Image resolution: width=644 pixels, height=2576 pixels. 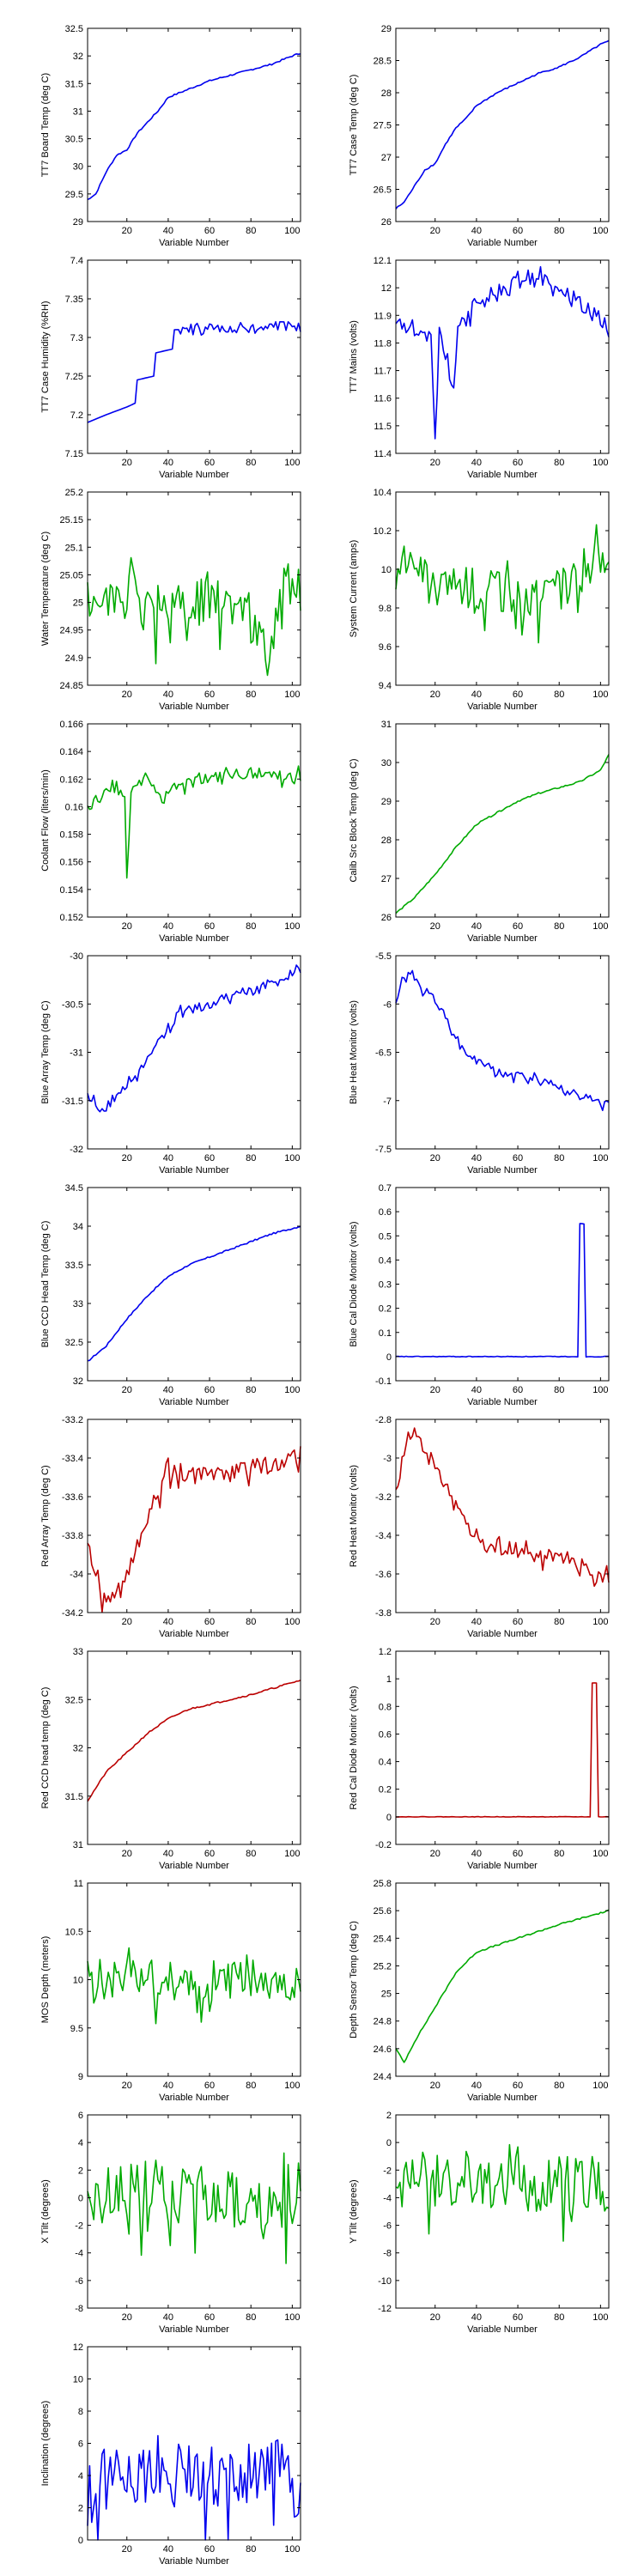 I want to click on y-axis-label: TT7 Case Humidity (%RH), so click(x=45, y=356).